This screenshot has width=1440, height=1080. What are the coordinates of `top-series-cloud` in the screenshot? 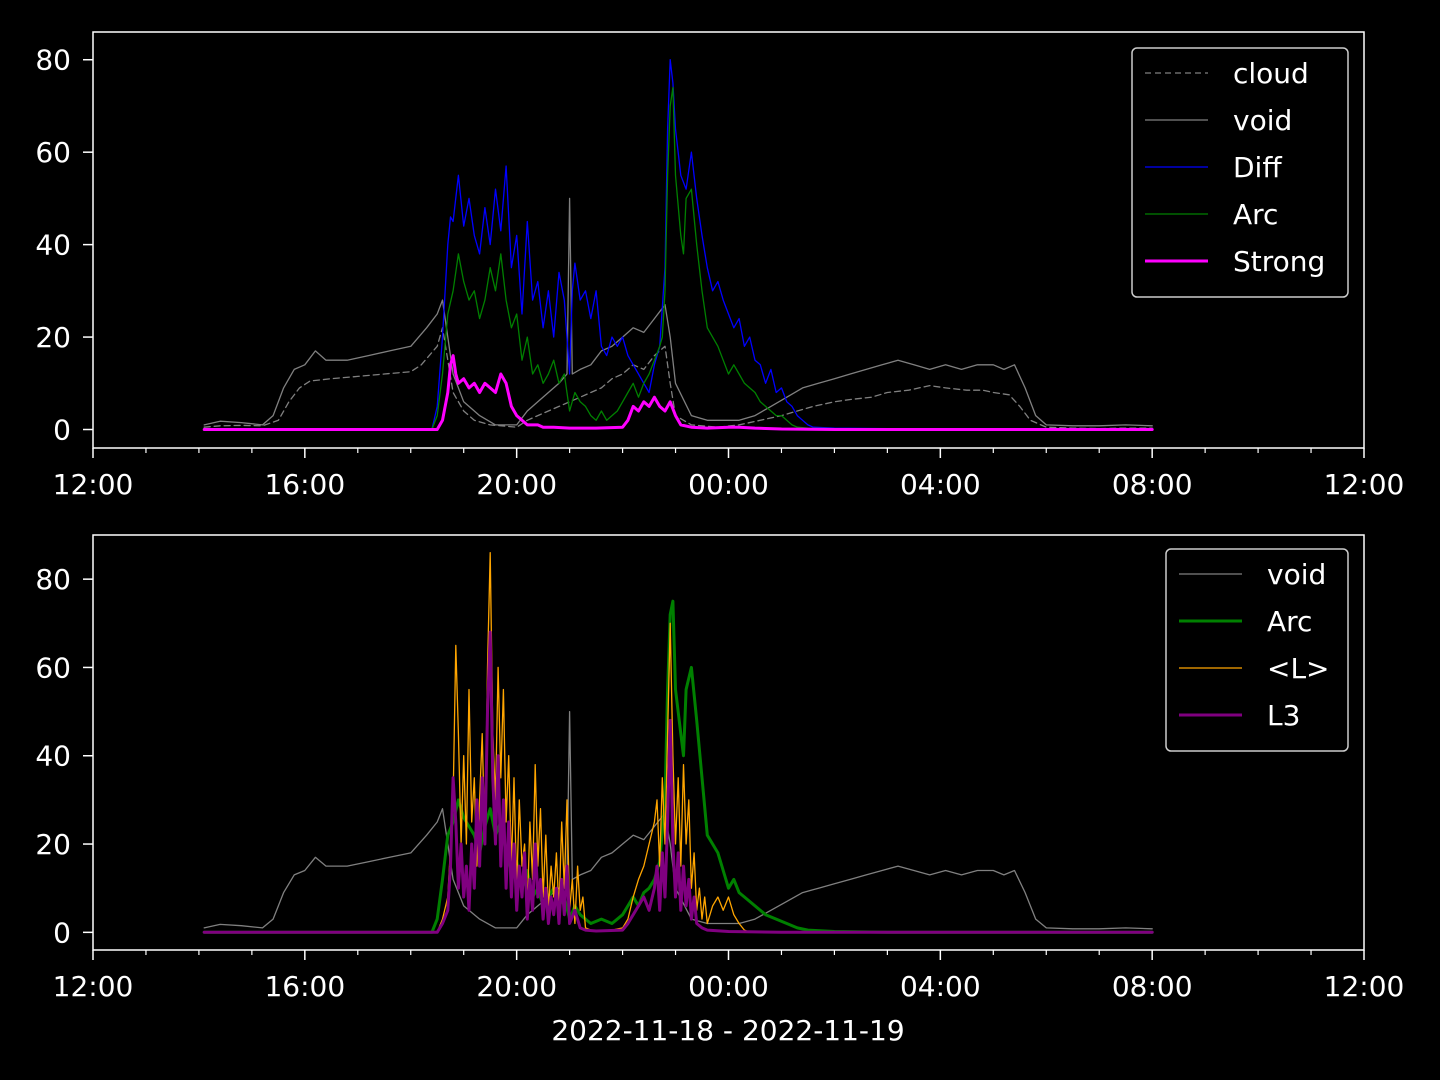 It's located at (678, 378).